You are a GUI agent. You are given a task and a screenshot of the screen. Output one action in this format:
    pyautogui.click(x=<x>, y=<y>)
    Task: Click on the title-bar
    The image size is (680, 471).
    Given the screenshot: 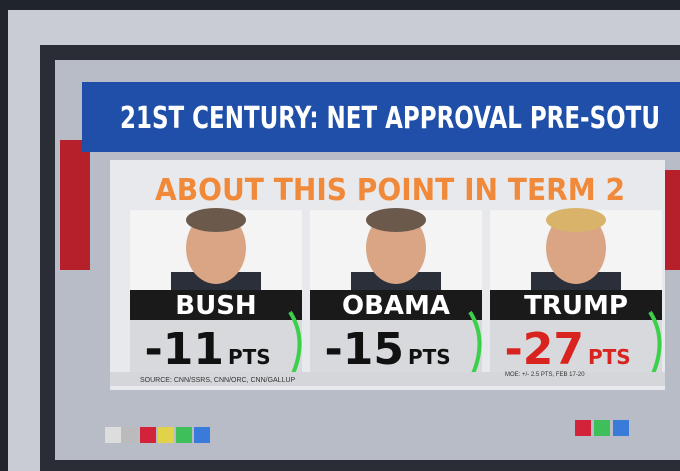 What is the action you would take?
    pyautogui.click(x=381, y=117)
    